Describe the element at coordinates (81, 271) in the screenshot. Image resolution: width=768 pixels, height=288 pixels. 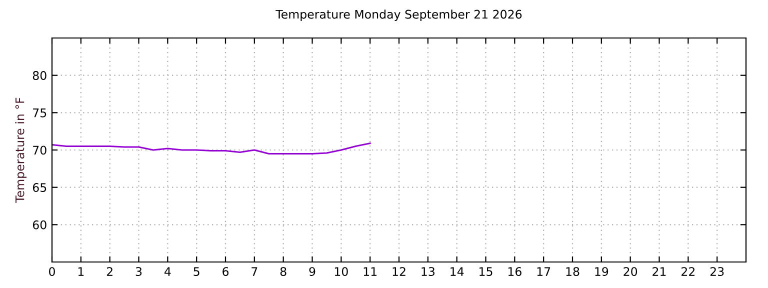
I see `x-tick-label: 1` at that location.